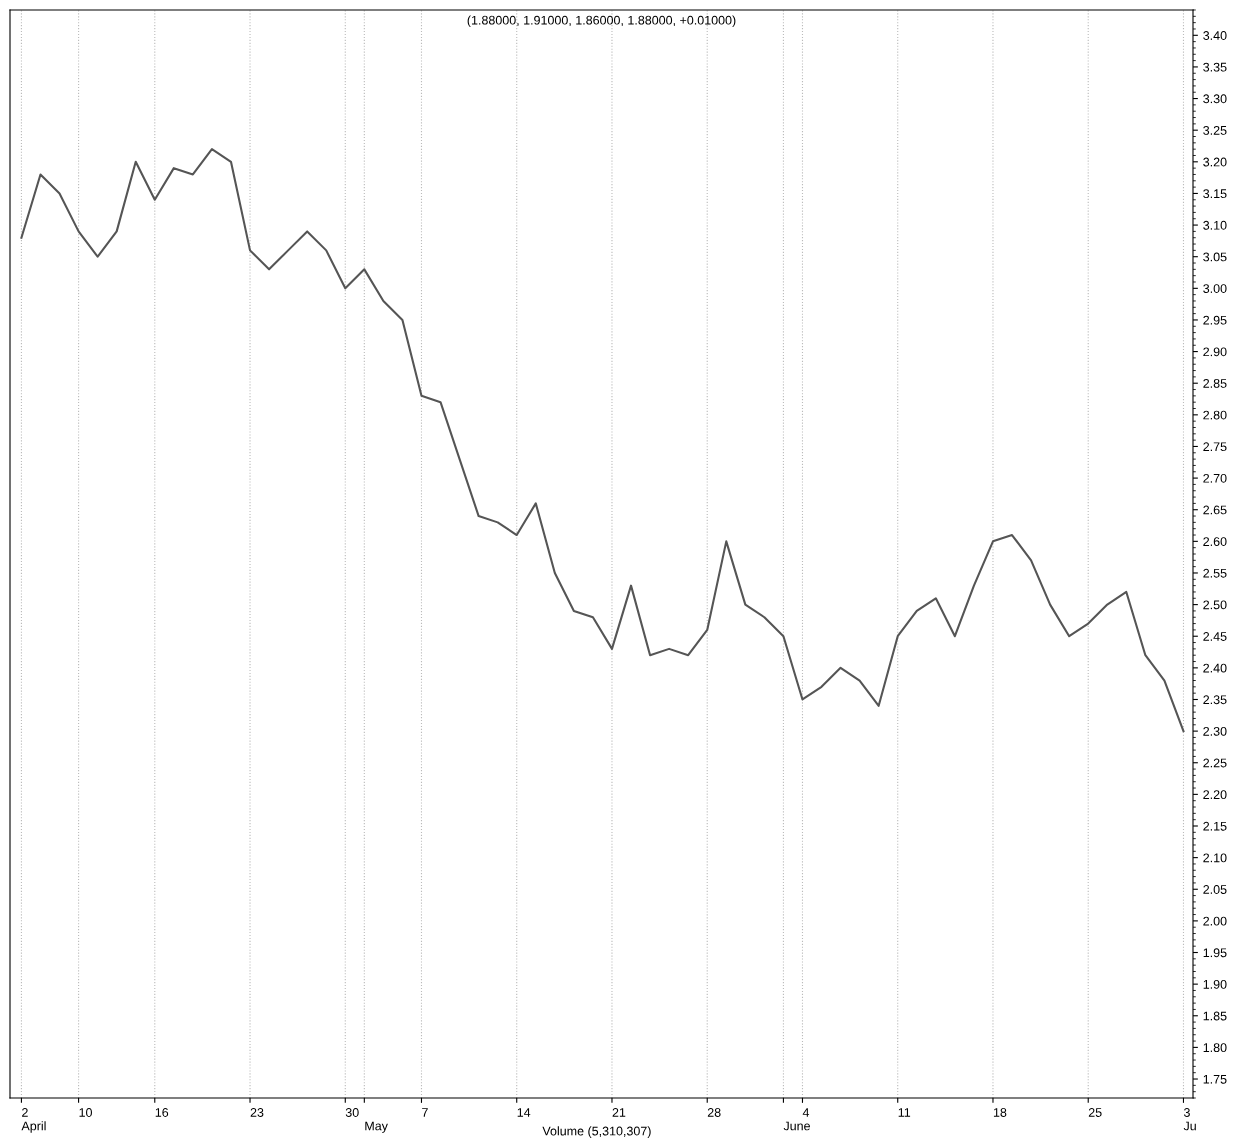  What do you see at coordinates (1215, 668) in the screenshot?
I see `y-tick-label: 2.40` at bounding box center [1215, 668].